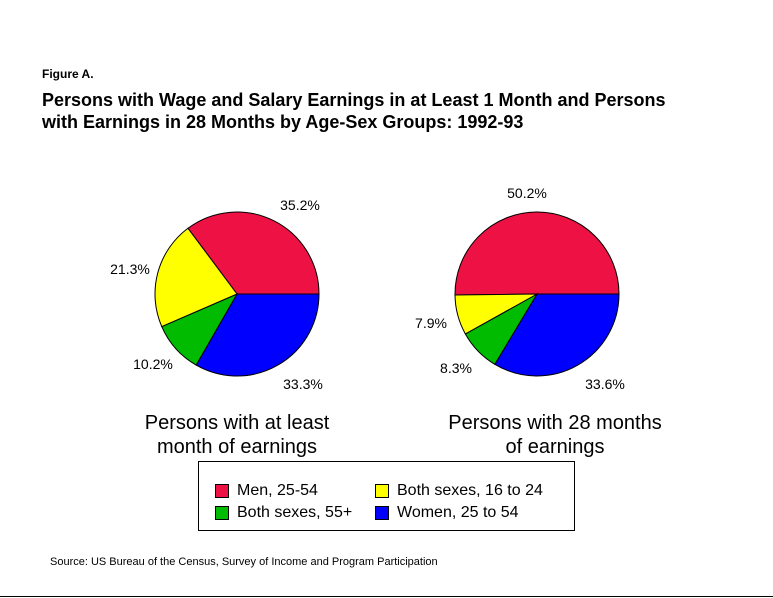 Image resolution: width=773 pixels, height=598 pixels. I want to click on pie-2-title: Persons with 28 months of earnings, so click(555, 435).